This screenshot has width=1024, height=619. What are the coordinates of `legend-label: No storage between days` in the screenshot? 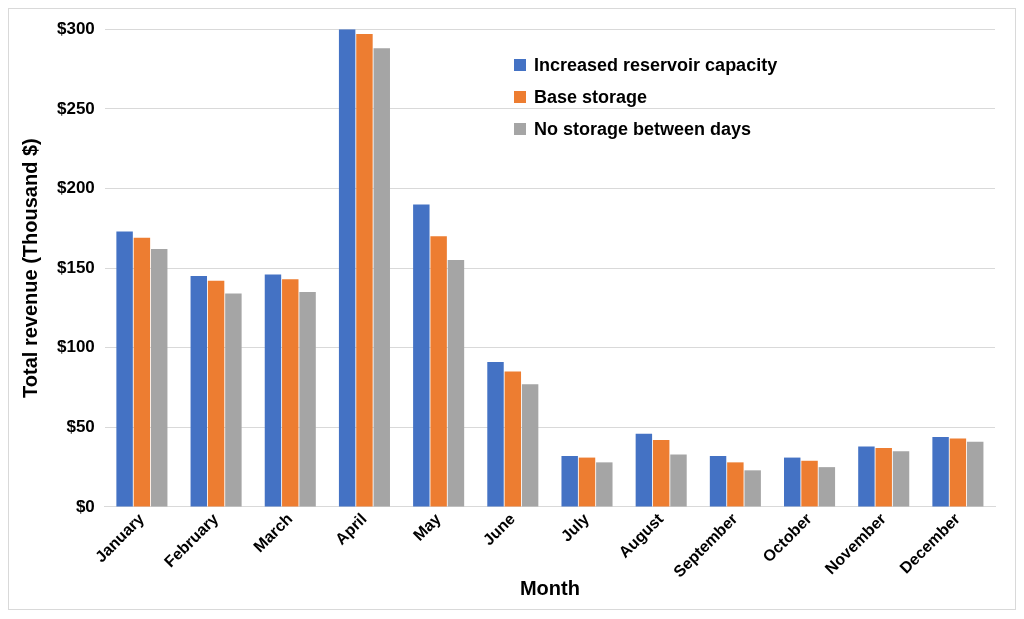 It's located at (643, 129).